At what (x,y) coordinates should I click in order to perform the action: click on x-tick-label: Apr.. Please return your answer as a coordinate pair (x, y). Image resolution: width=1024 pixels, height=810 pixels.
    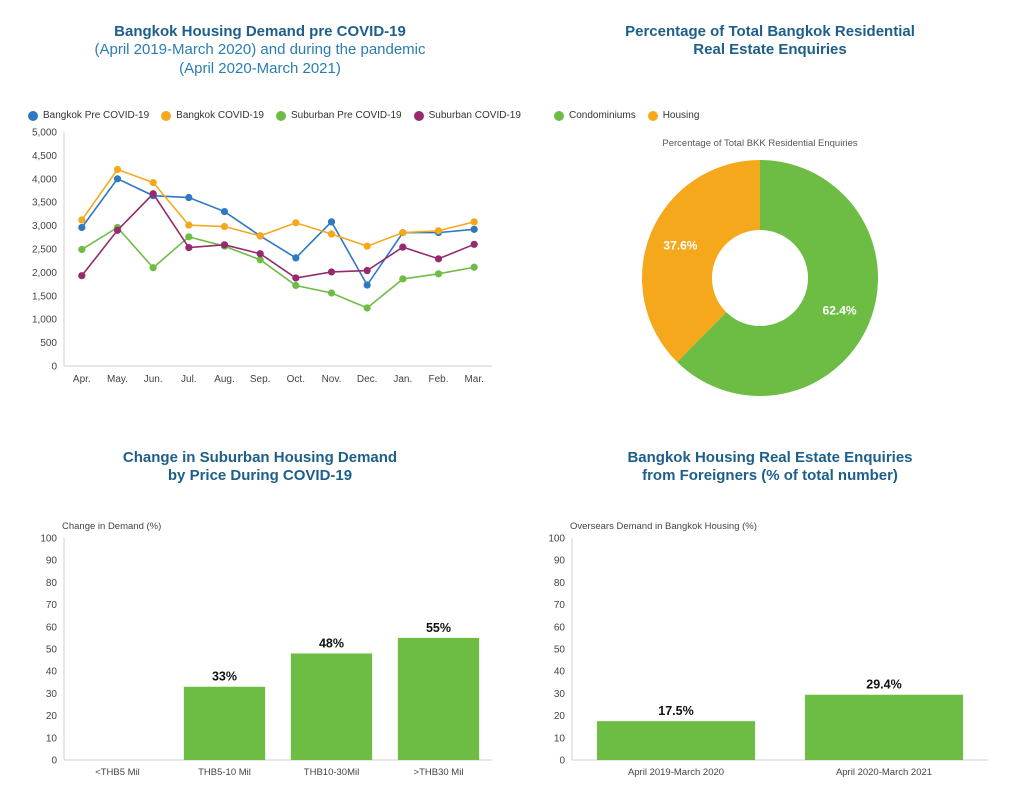
    Looking at the image, I should click on (82, 379).